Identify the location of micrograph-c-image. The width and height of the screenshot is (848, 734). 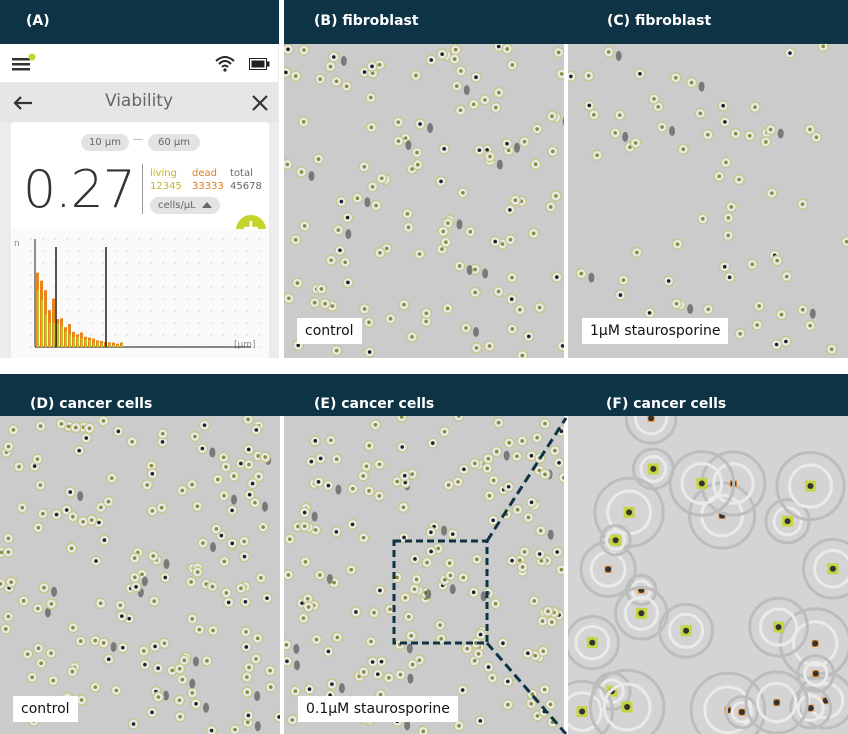
(708, 199).